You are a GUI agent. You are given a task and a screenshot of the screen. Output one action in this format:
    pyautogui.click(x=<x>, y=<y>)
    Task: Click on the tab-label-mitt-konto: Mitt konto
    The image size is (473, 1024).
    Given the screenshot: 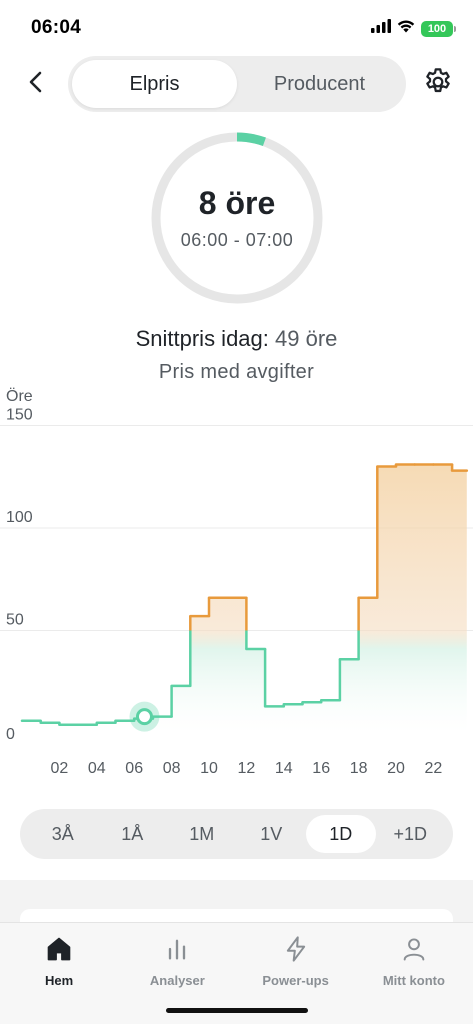 What is the action you would take?
    pyautogui.click(x=413, y=980)
    